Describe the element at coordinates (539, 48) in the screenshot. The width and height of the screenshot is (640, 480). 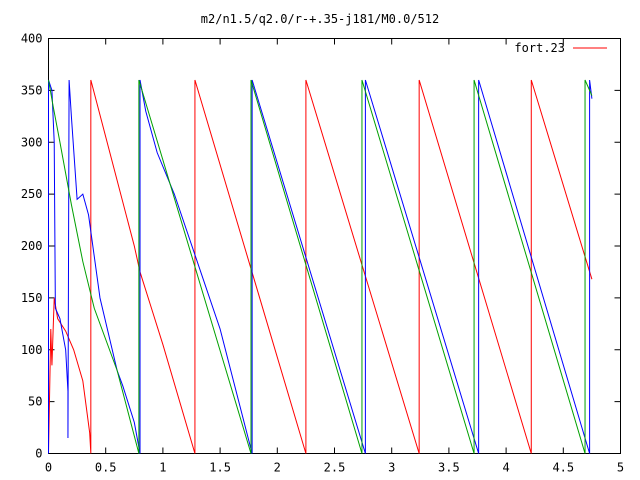
I see `legend-label: fort.23` at that location.